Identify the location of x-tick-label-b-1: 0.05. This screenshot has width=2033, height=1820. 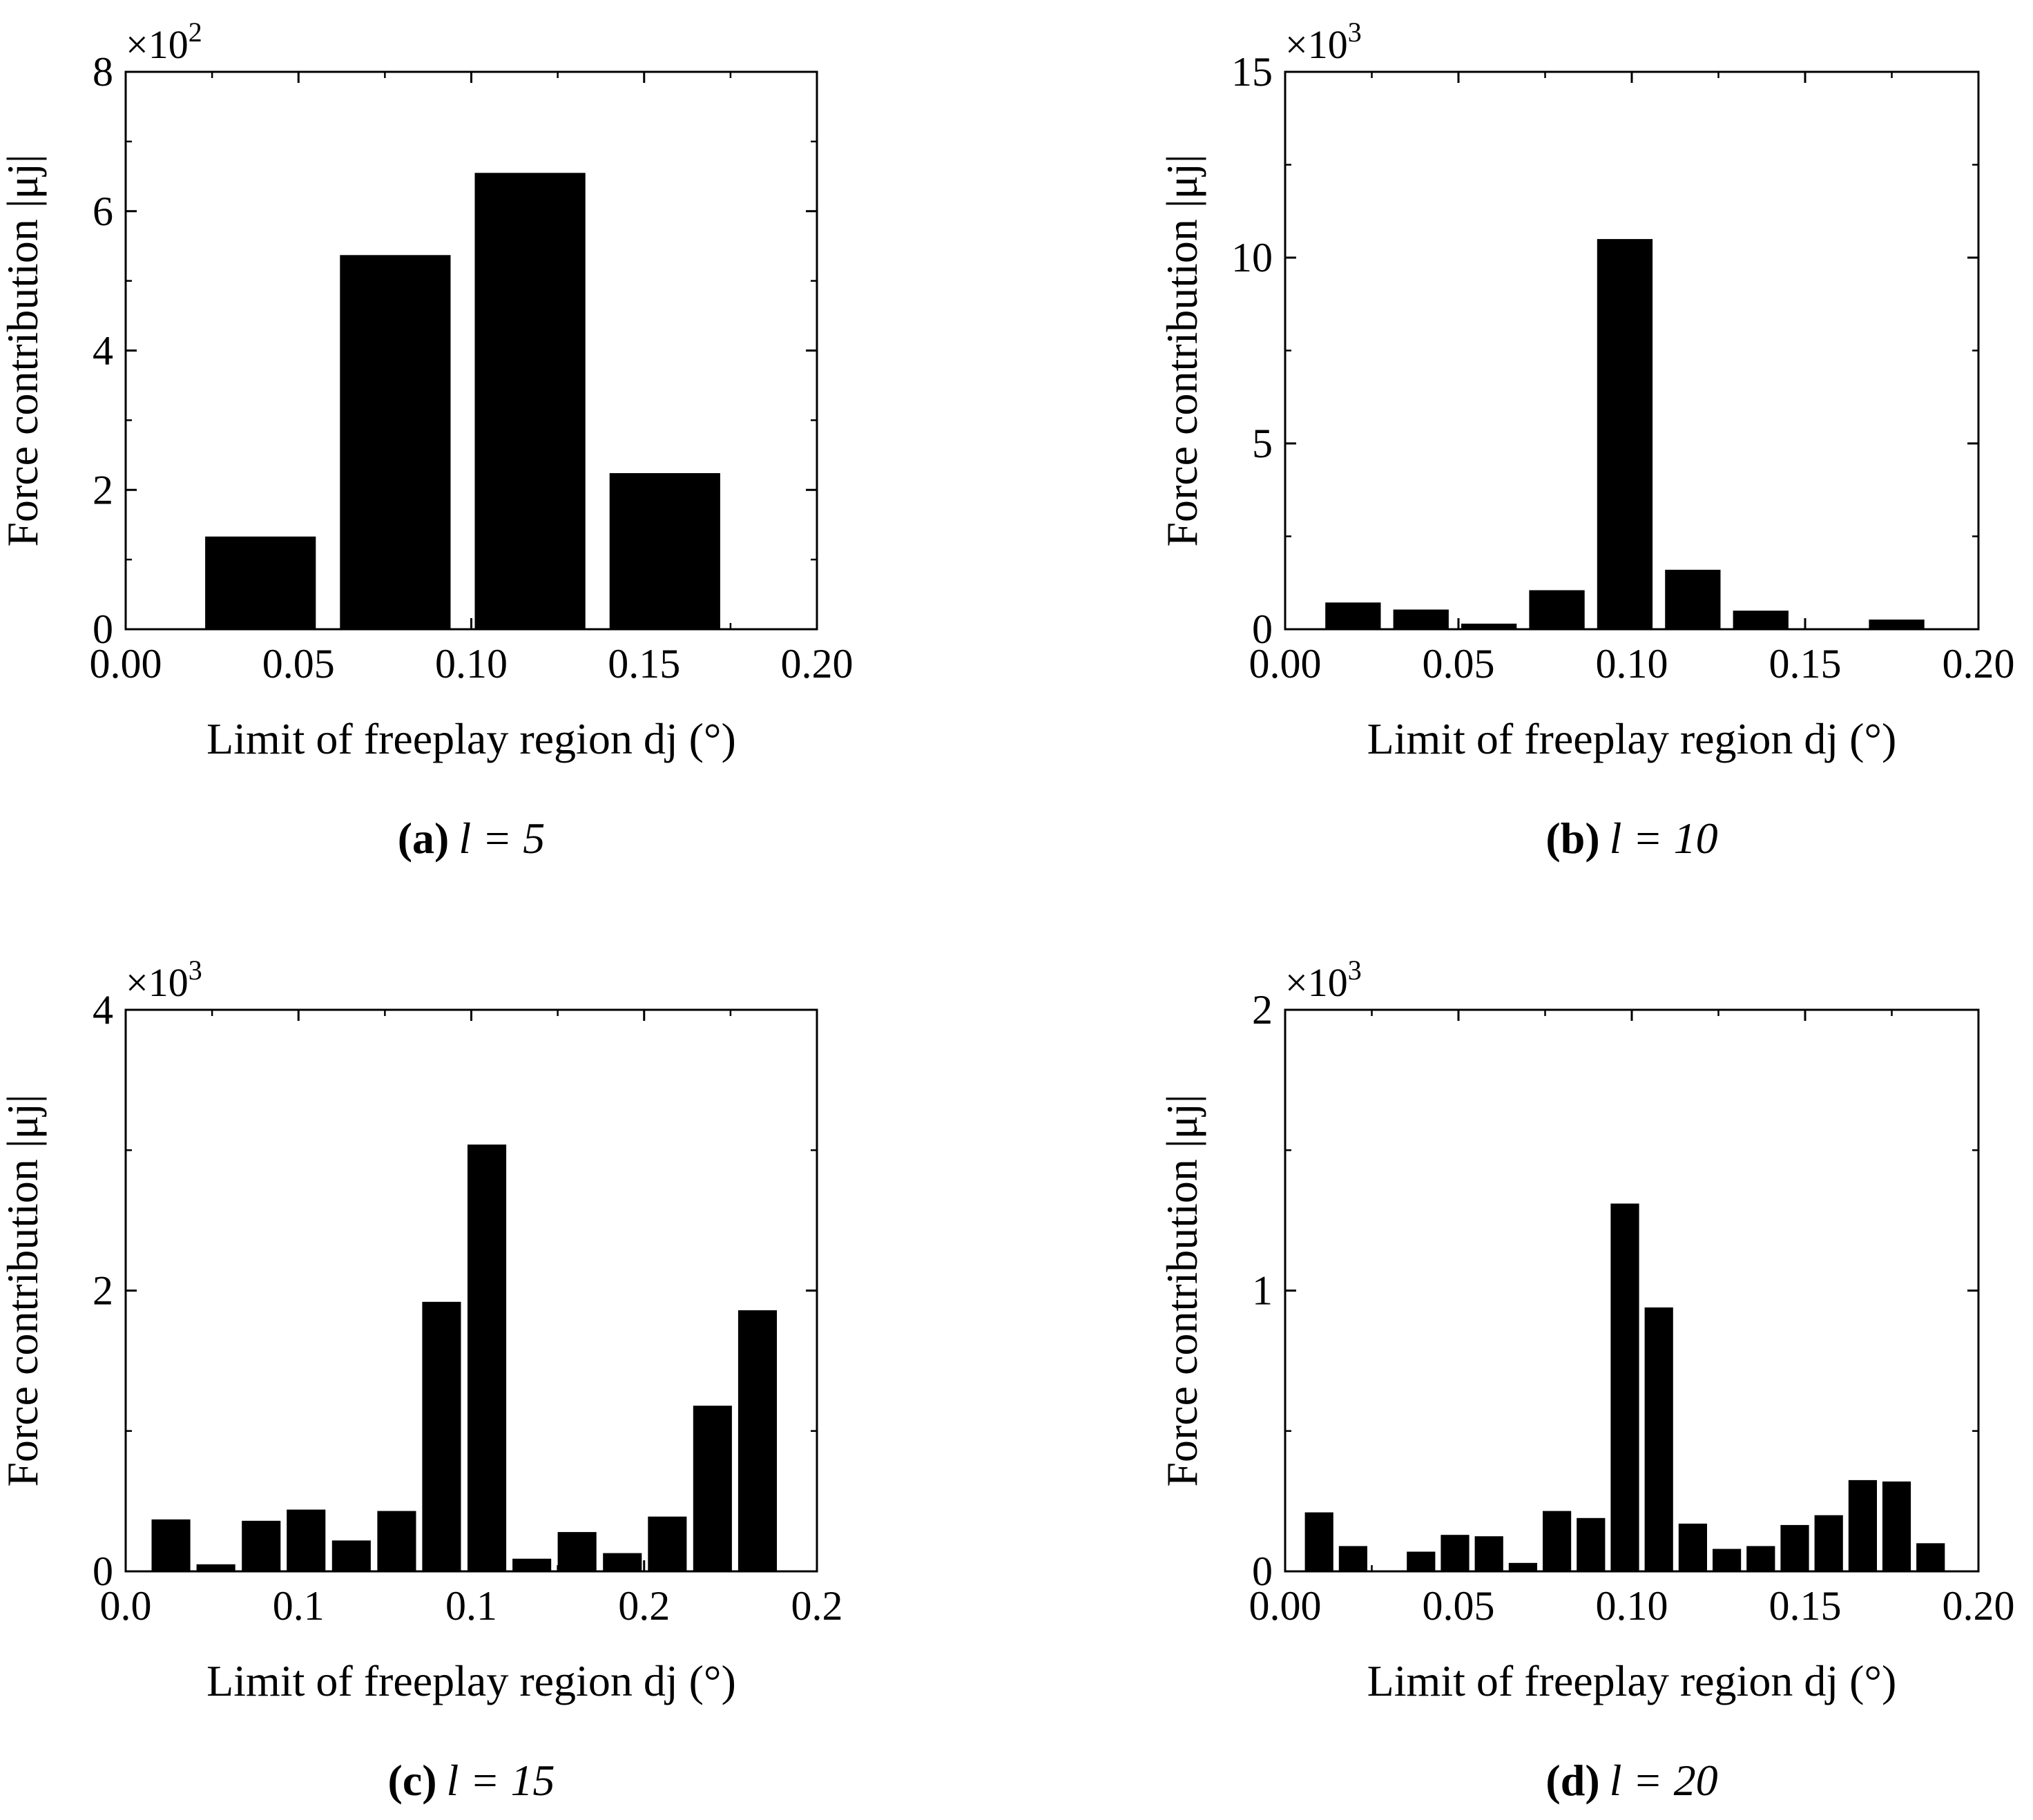
(1459, 664).